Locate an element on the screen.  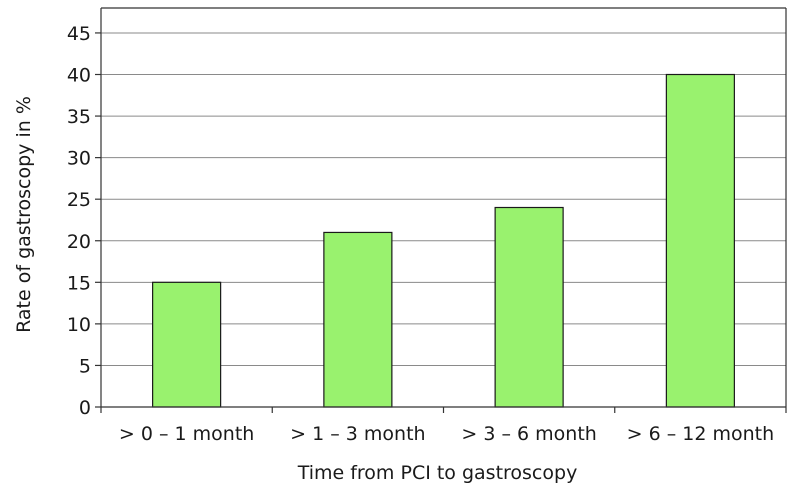
y-axis-title: Rate of gastroscopy in % is located at coordinates (24, 214).